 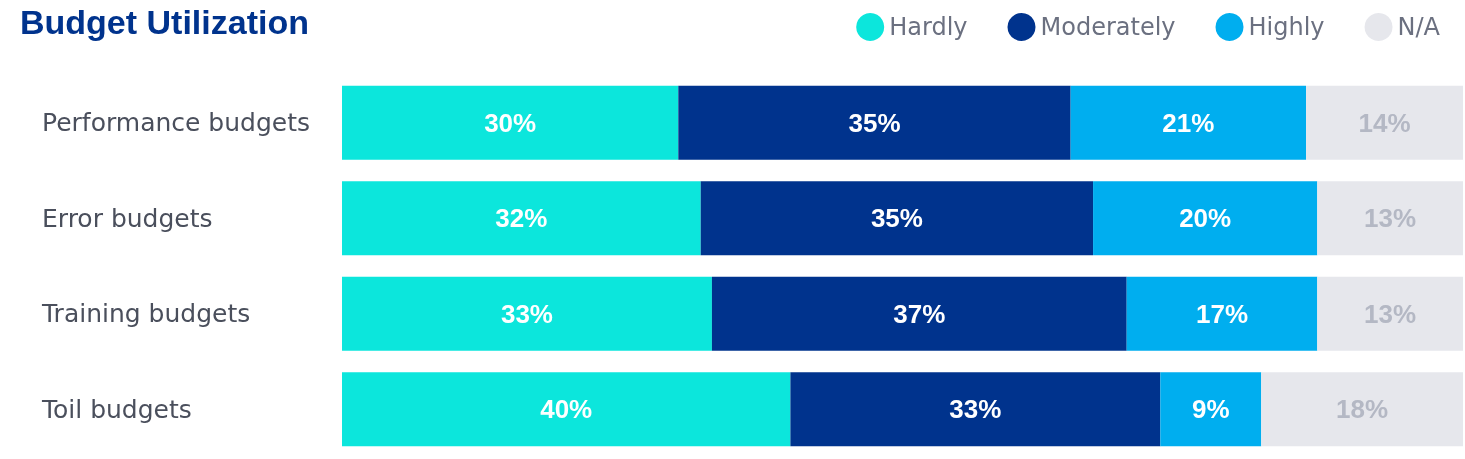 What do you see at coordinates (164, 22) in the screenshot?
I see `chart-title: Budget Utilization` at bounding box center [164, 22].